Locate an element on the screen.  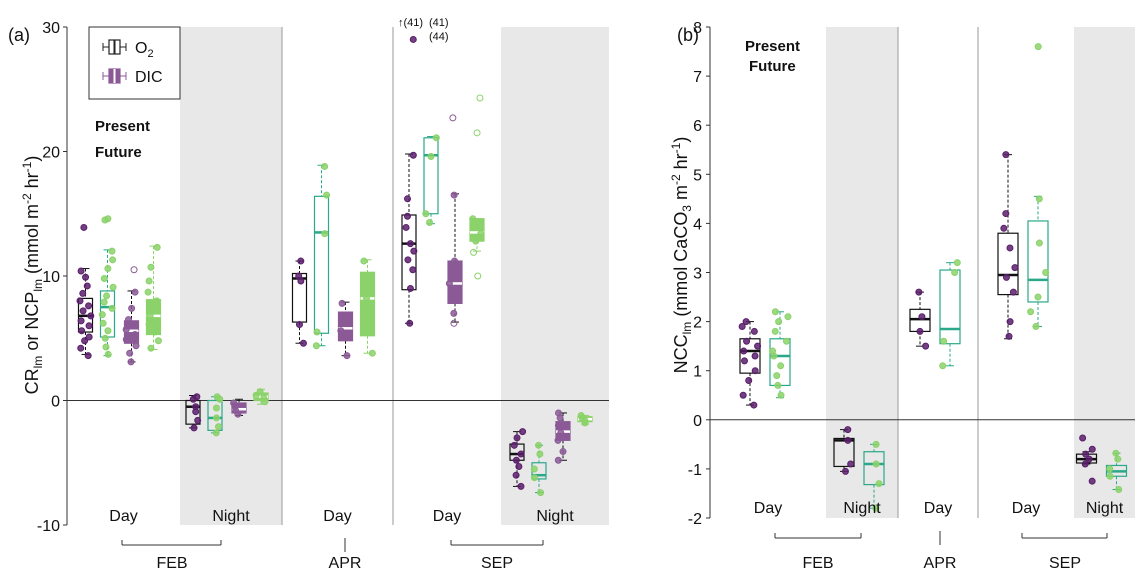
legend-a: O2 DIC Present Future is located at coordinates (134, 93).